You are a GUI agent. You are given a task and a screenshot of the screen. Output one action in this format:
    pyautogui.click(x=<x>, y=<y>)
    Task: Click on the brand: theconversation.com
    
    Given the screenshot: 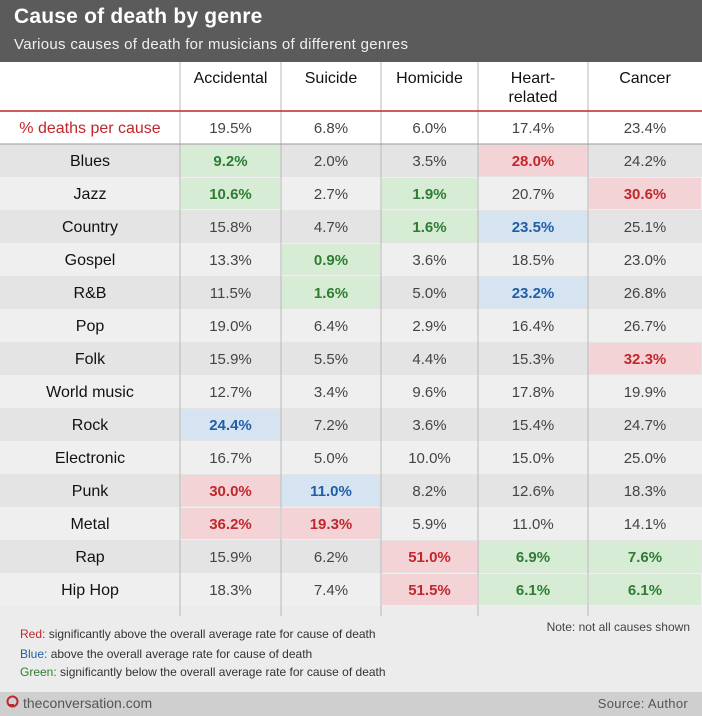 What is the action you would take?
    pyautogui.click(x=79, y=703)
    